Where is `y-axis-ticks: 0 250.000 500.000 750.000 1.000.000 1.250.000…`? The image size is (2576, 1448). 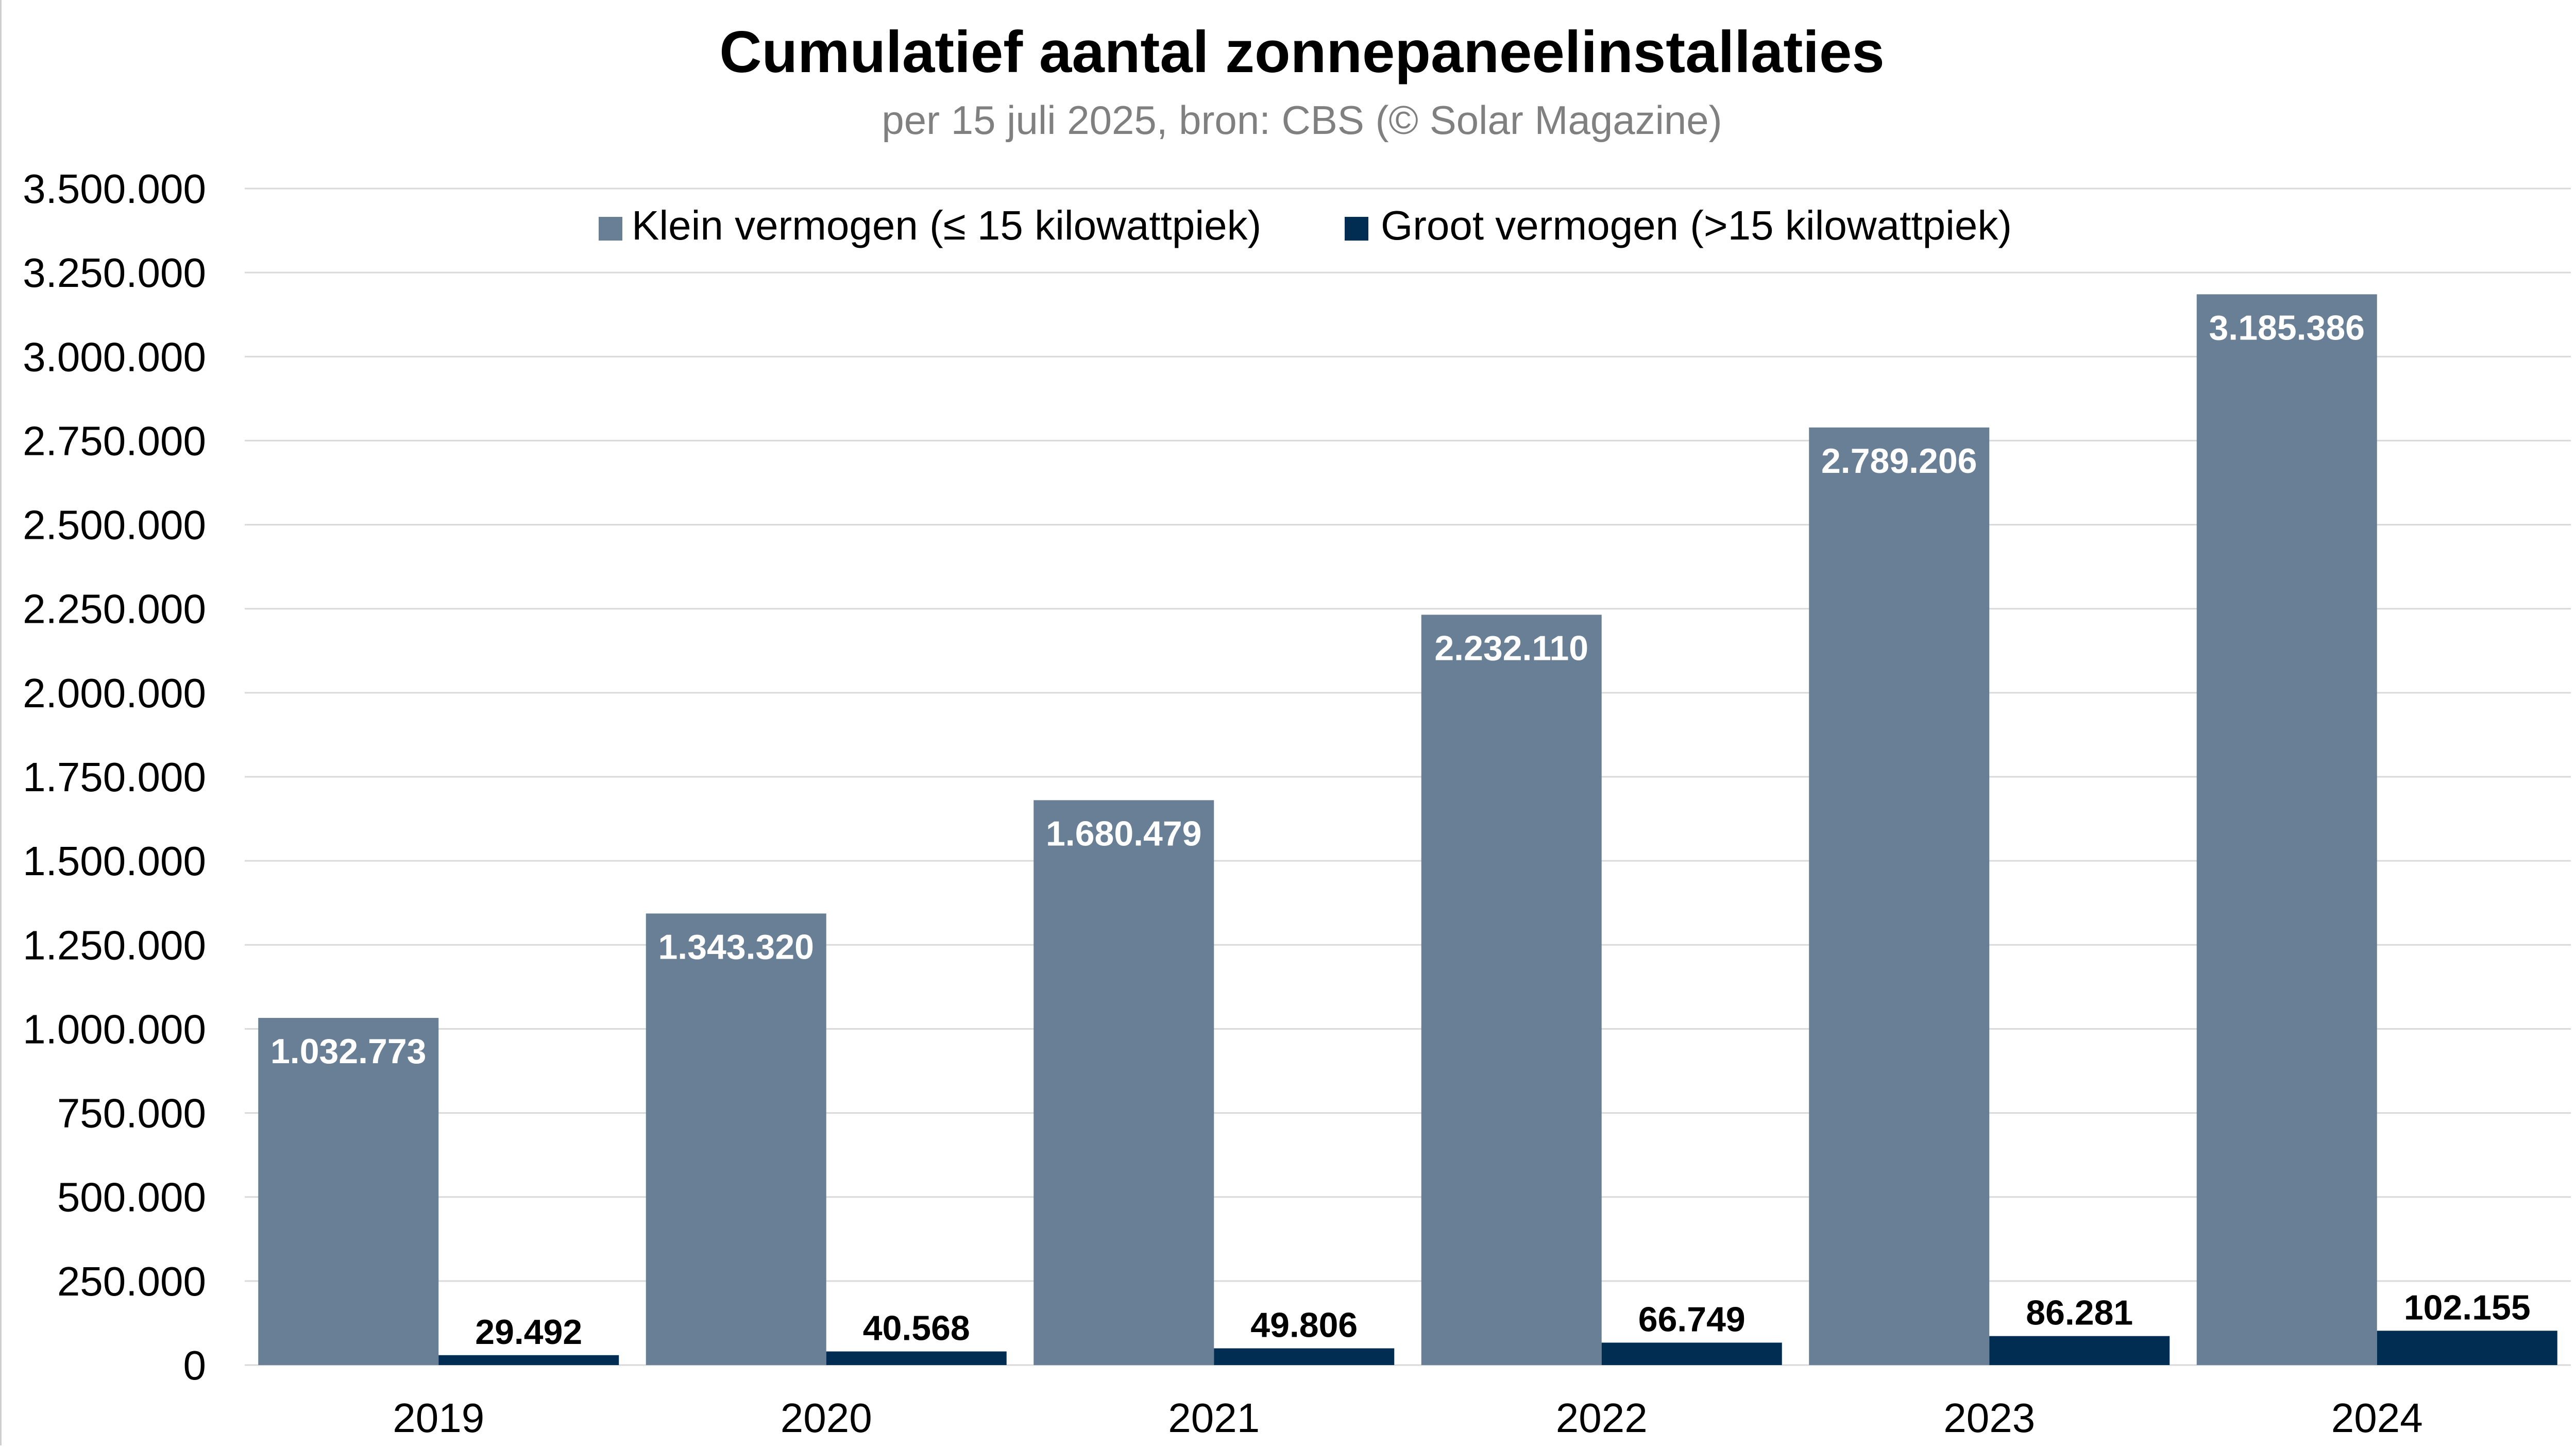 y-axis-ticks: 0 250.000 500.000 750.000 1.000.000 1.250.000… is located at coordinates (114, 777).